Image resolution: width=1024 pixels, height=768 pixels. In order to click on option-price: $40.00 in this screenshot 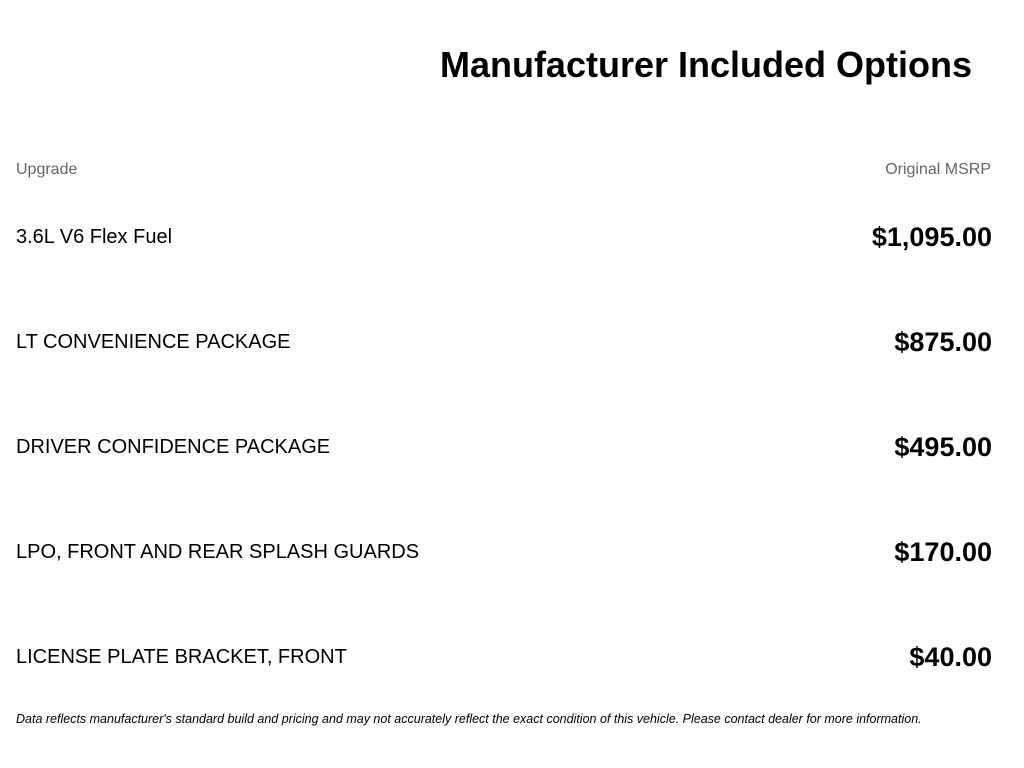, I will do `click(950, 656)`.